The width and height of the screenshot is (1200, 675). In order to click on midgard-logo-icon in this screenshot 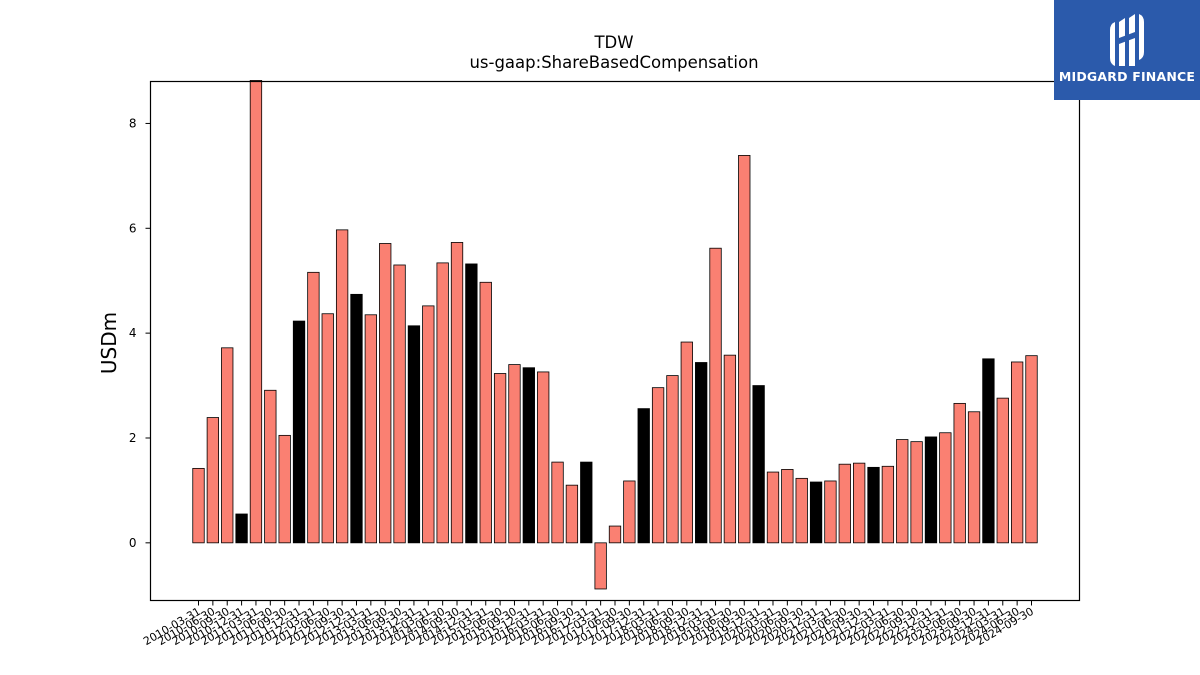, I will do `click(1127, 40)`.